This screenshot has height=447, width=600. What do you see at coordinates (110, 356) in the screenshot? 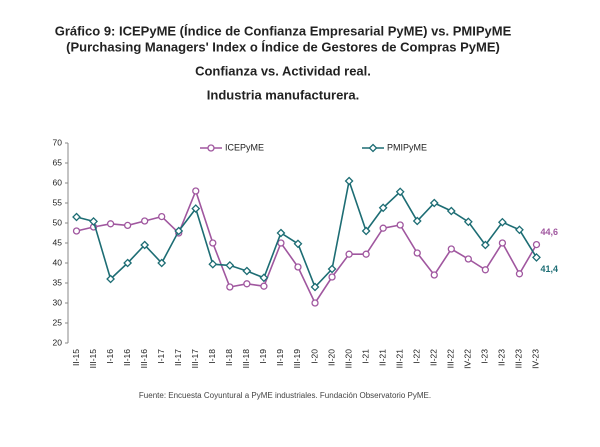
I see `x-tick-label: I-16` at bounding box center [110, 356].